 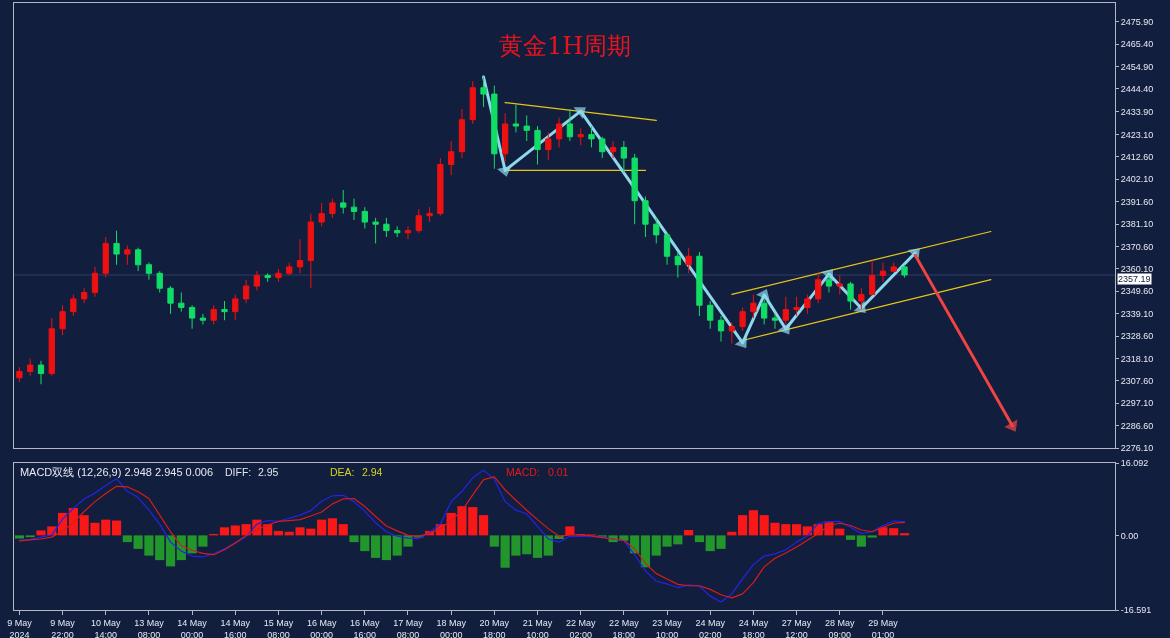 What do you see at coordinates (883, 627) in the screenshot?
I see `x-tick-label: 29 May 01:00` at bounding box center [883, 627].